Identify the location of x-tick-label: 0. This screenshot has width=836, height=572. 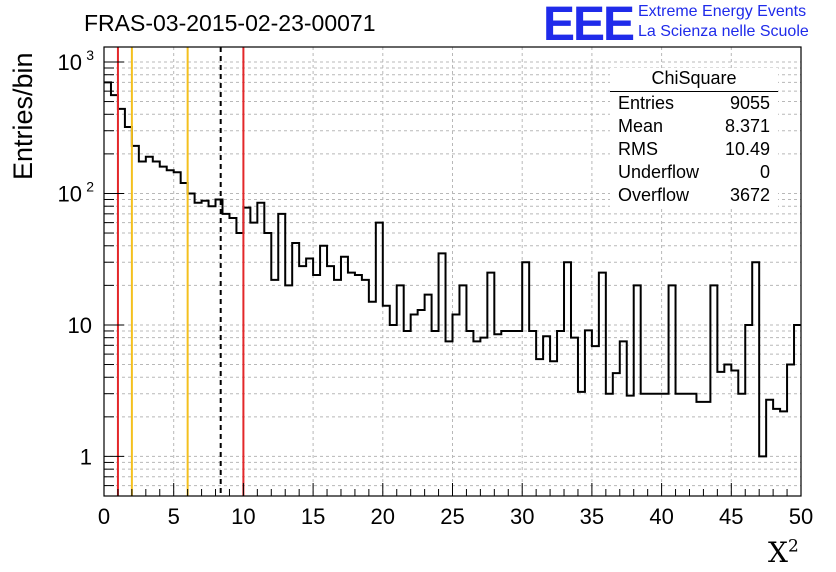
(104, 516).